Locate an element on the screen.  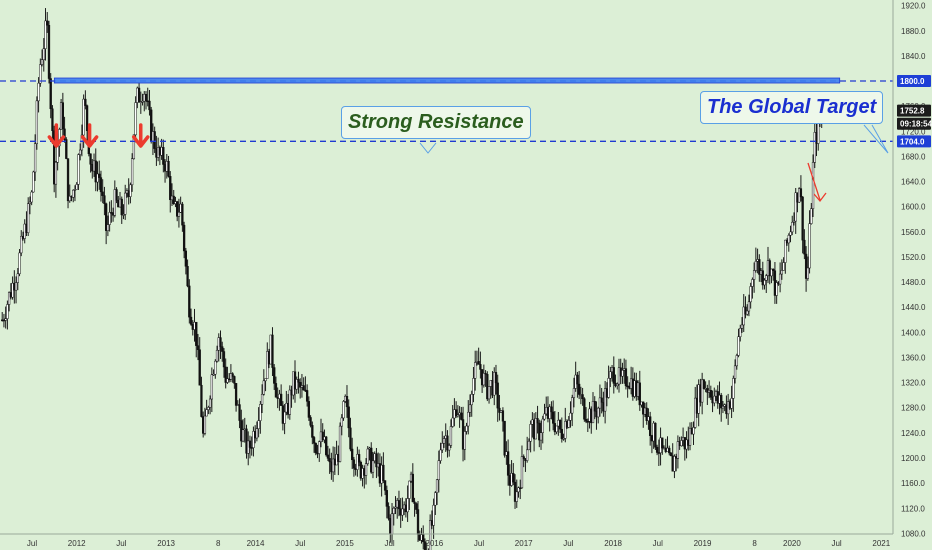
target-callout-pointer is located at coordinates (876, 139).